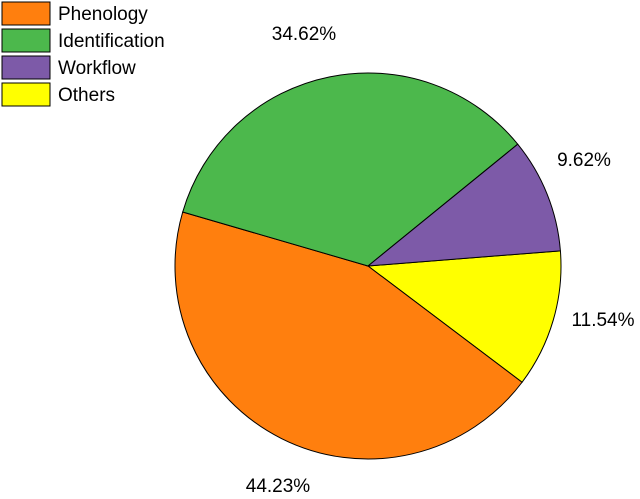 The height and width of the screenshot is (499, 640). Describe the element at coordinates (278, 486) in the screenshot. I see `slice-label-phenology: 44.23%` at that location.